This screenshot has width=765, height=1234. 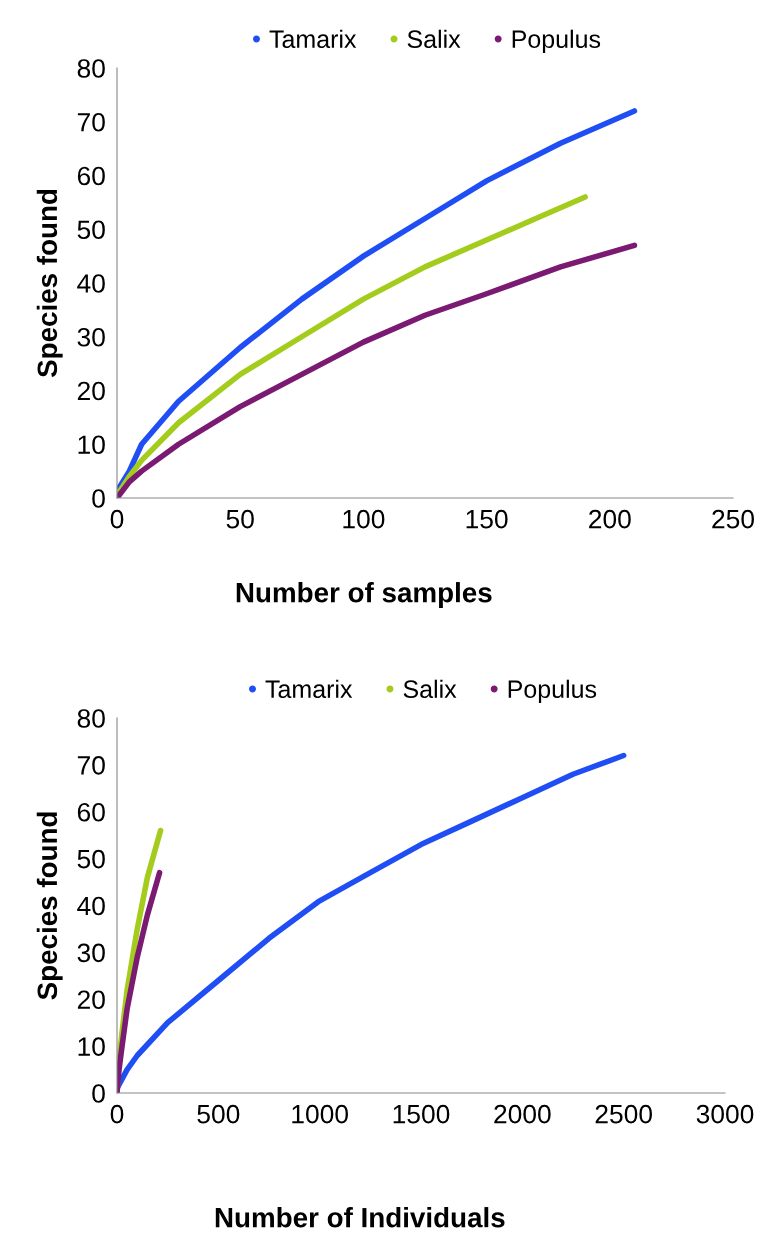 I want to click on x-axis-title: Number of samples, so click(x=364, y=595).